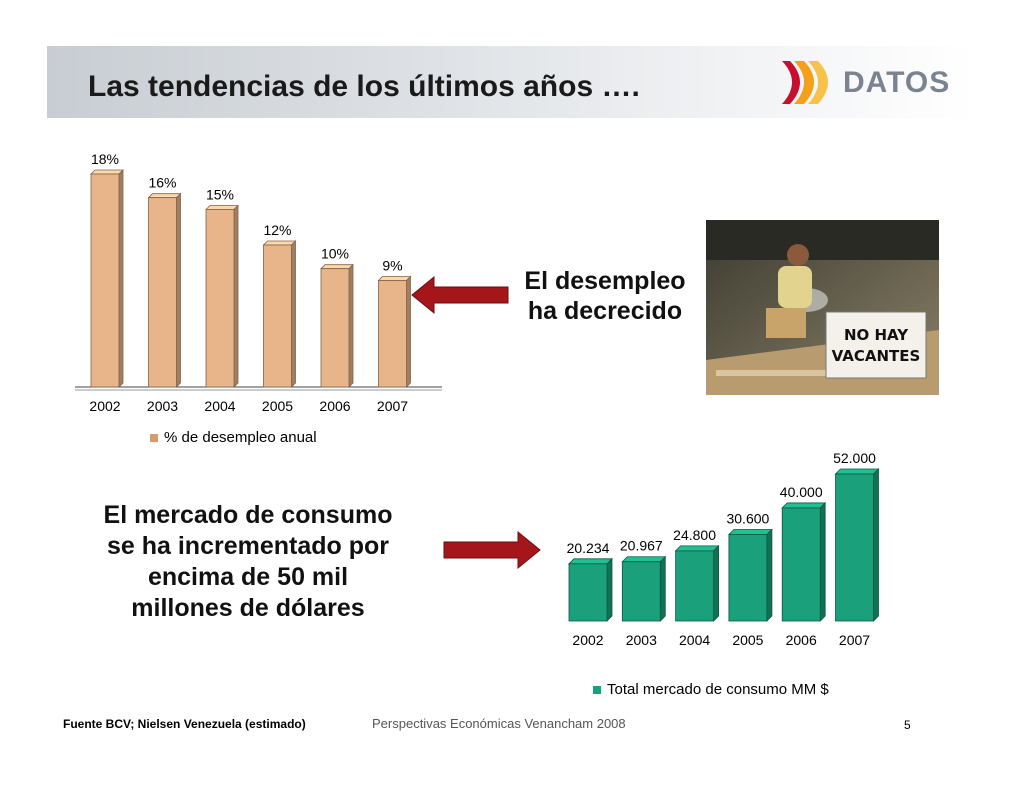 The height and width of the screenshot is (791, 1024). I want to click on unemployment-legend: % de desempleo anual, so click(233, 437).